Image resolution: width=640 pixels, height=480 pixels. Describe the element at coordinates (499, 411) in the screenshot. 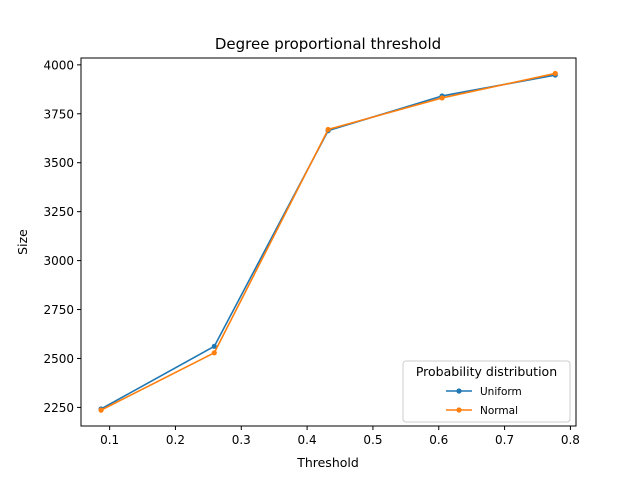

I see `legend-label-normal: Normal` at that location.